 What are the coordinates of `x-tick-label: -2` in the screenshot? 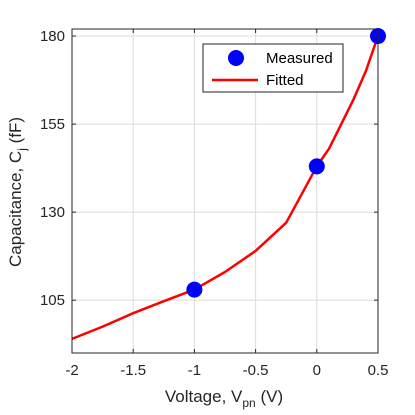 It's located at (71, 370).